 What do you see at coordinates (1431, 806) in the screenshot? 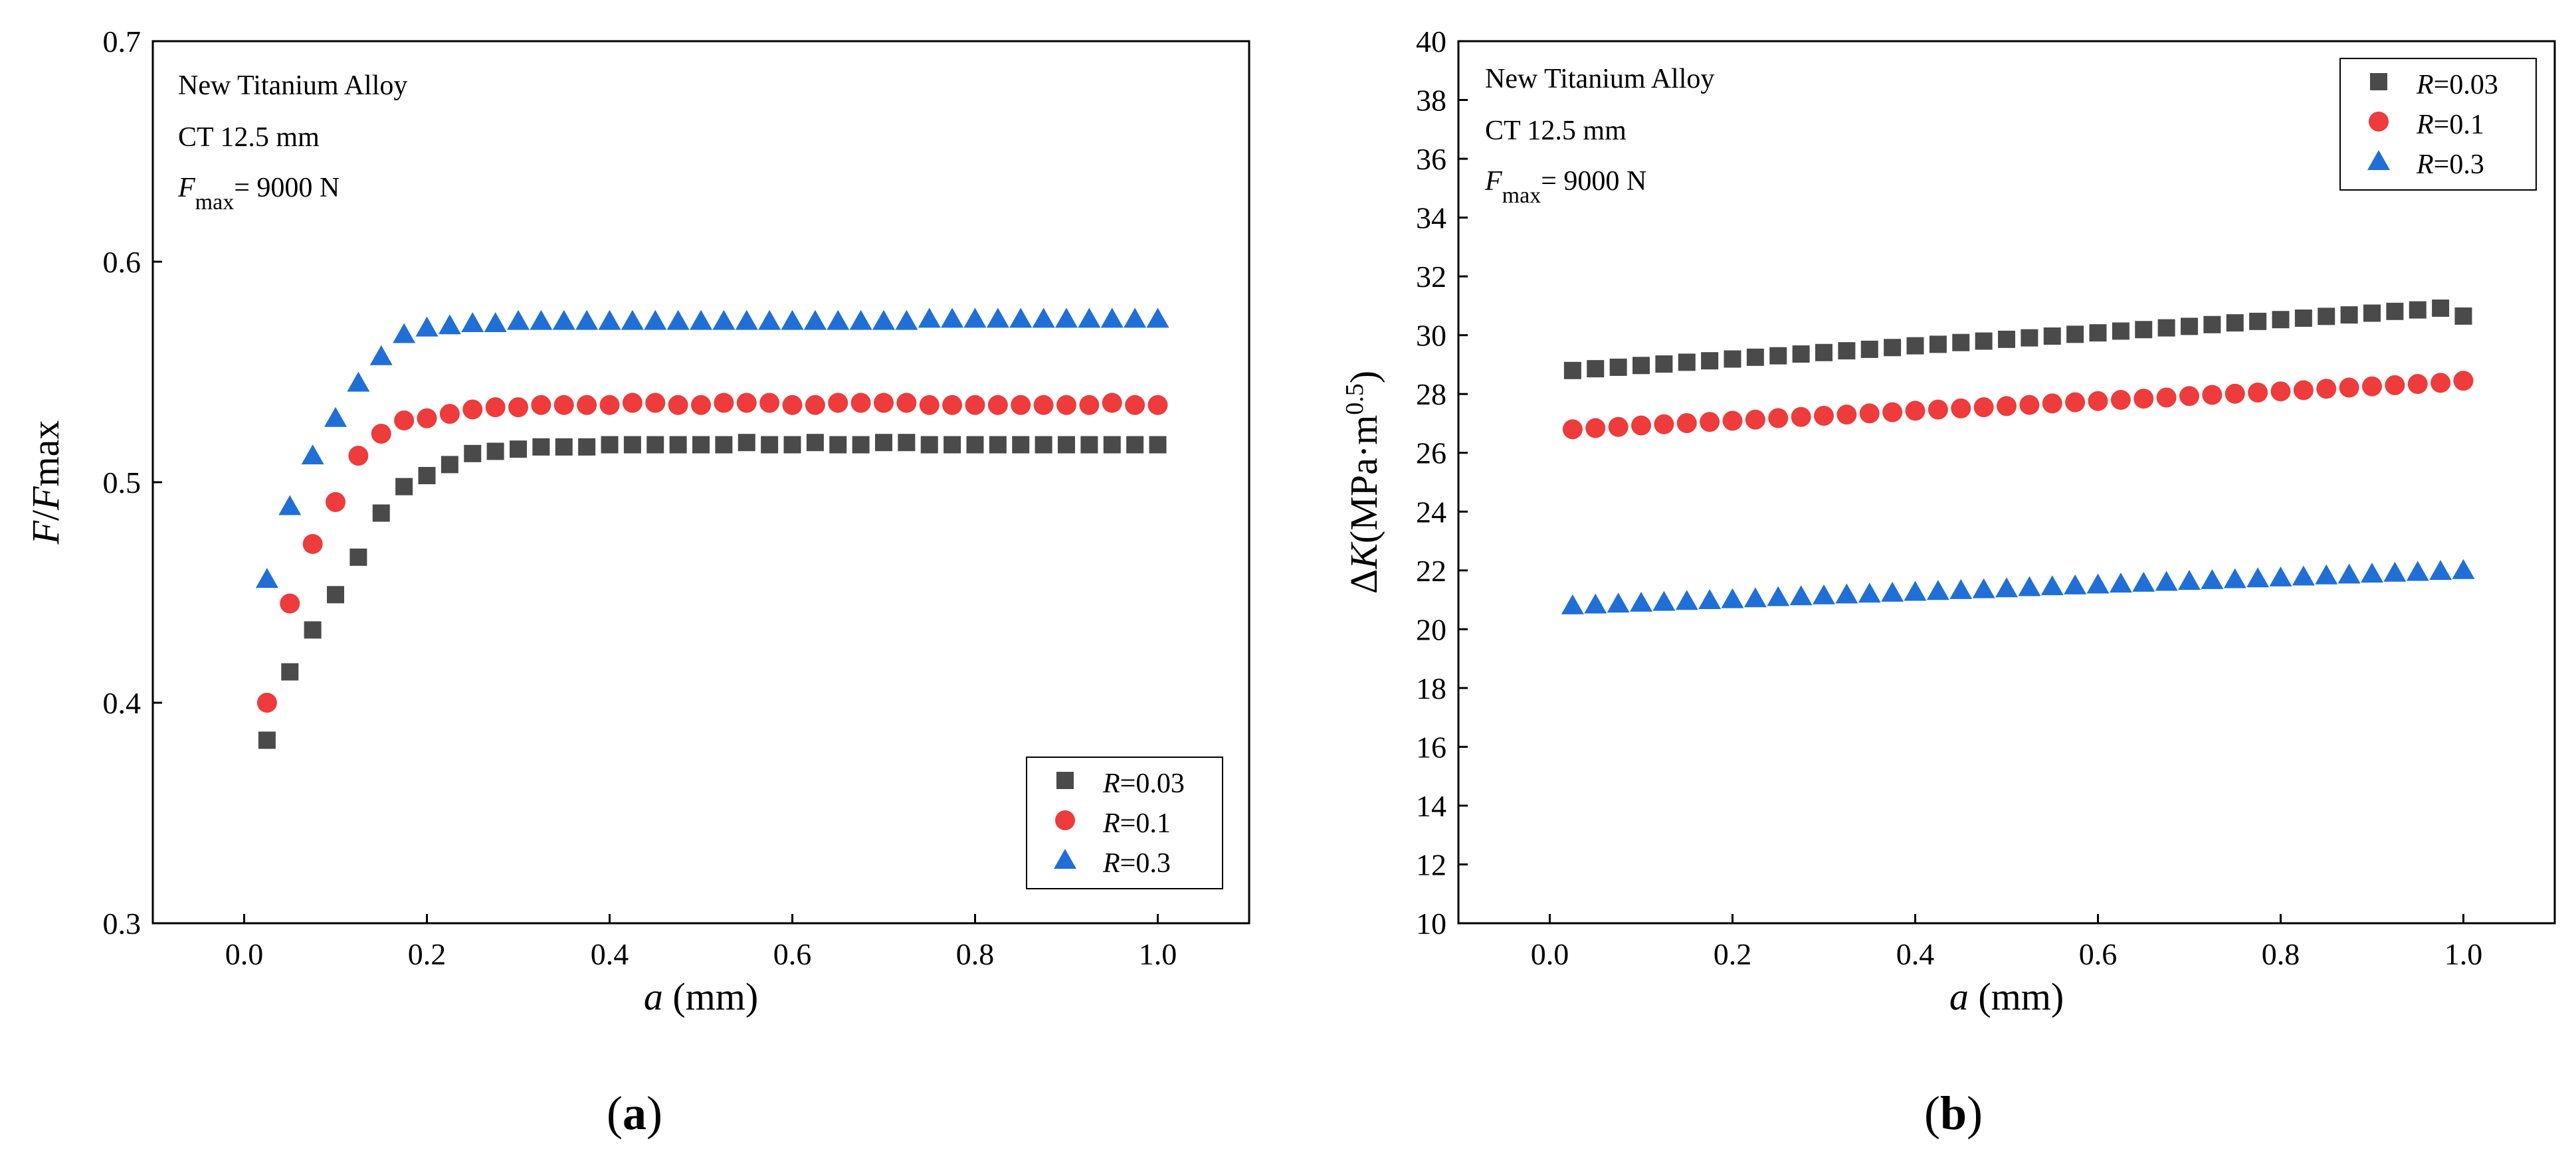
I see `y-tick-label: 14` at bounding box center [1431, 806].